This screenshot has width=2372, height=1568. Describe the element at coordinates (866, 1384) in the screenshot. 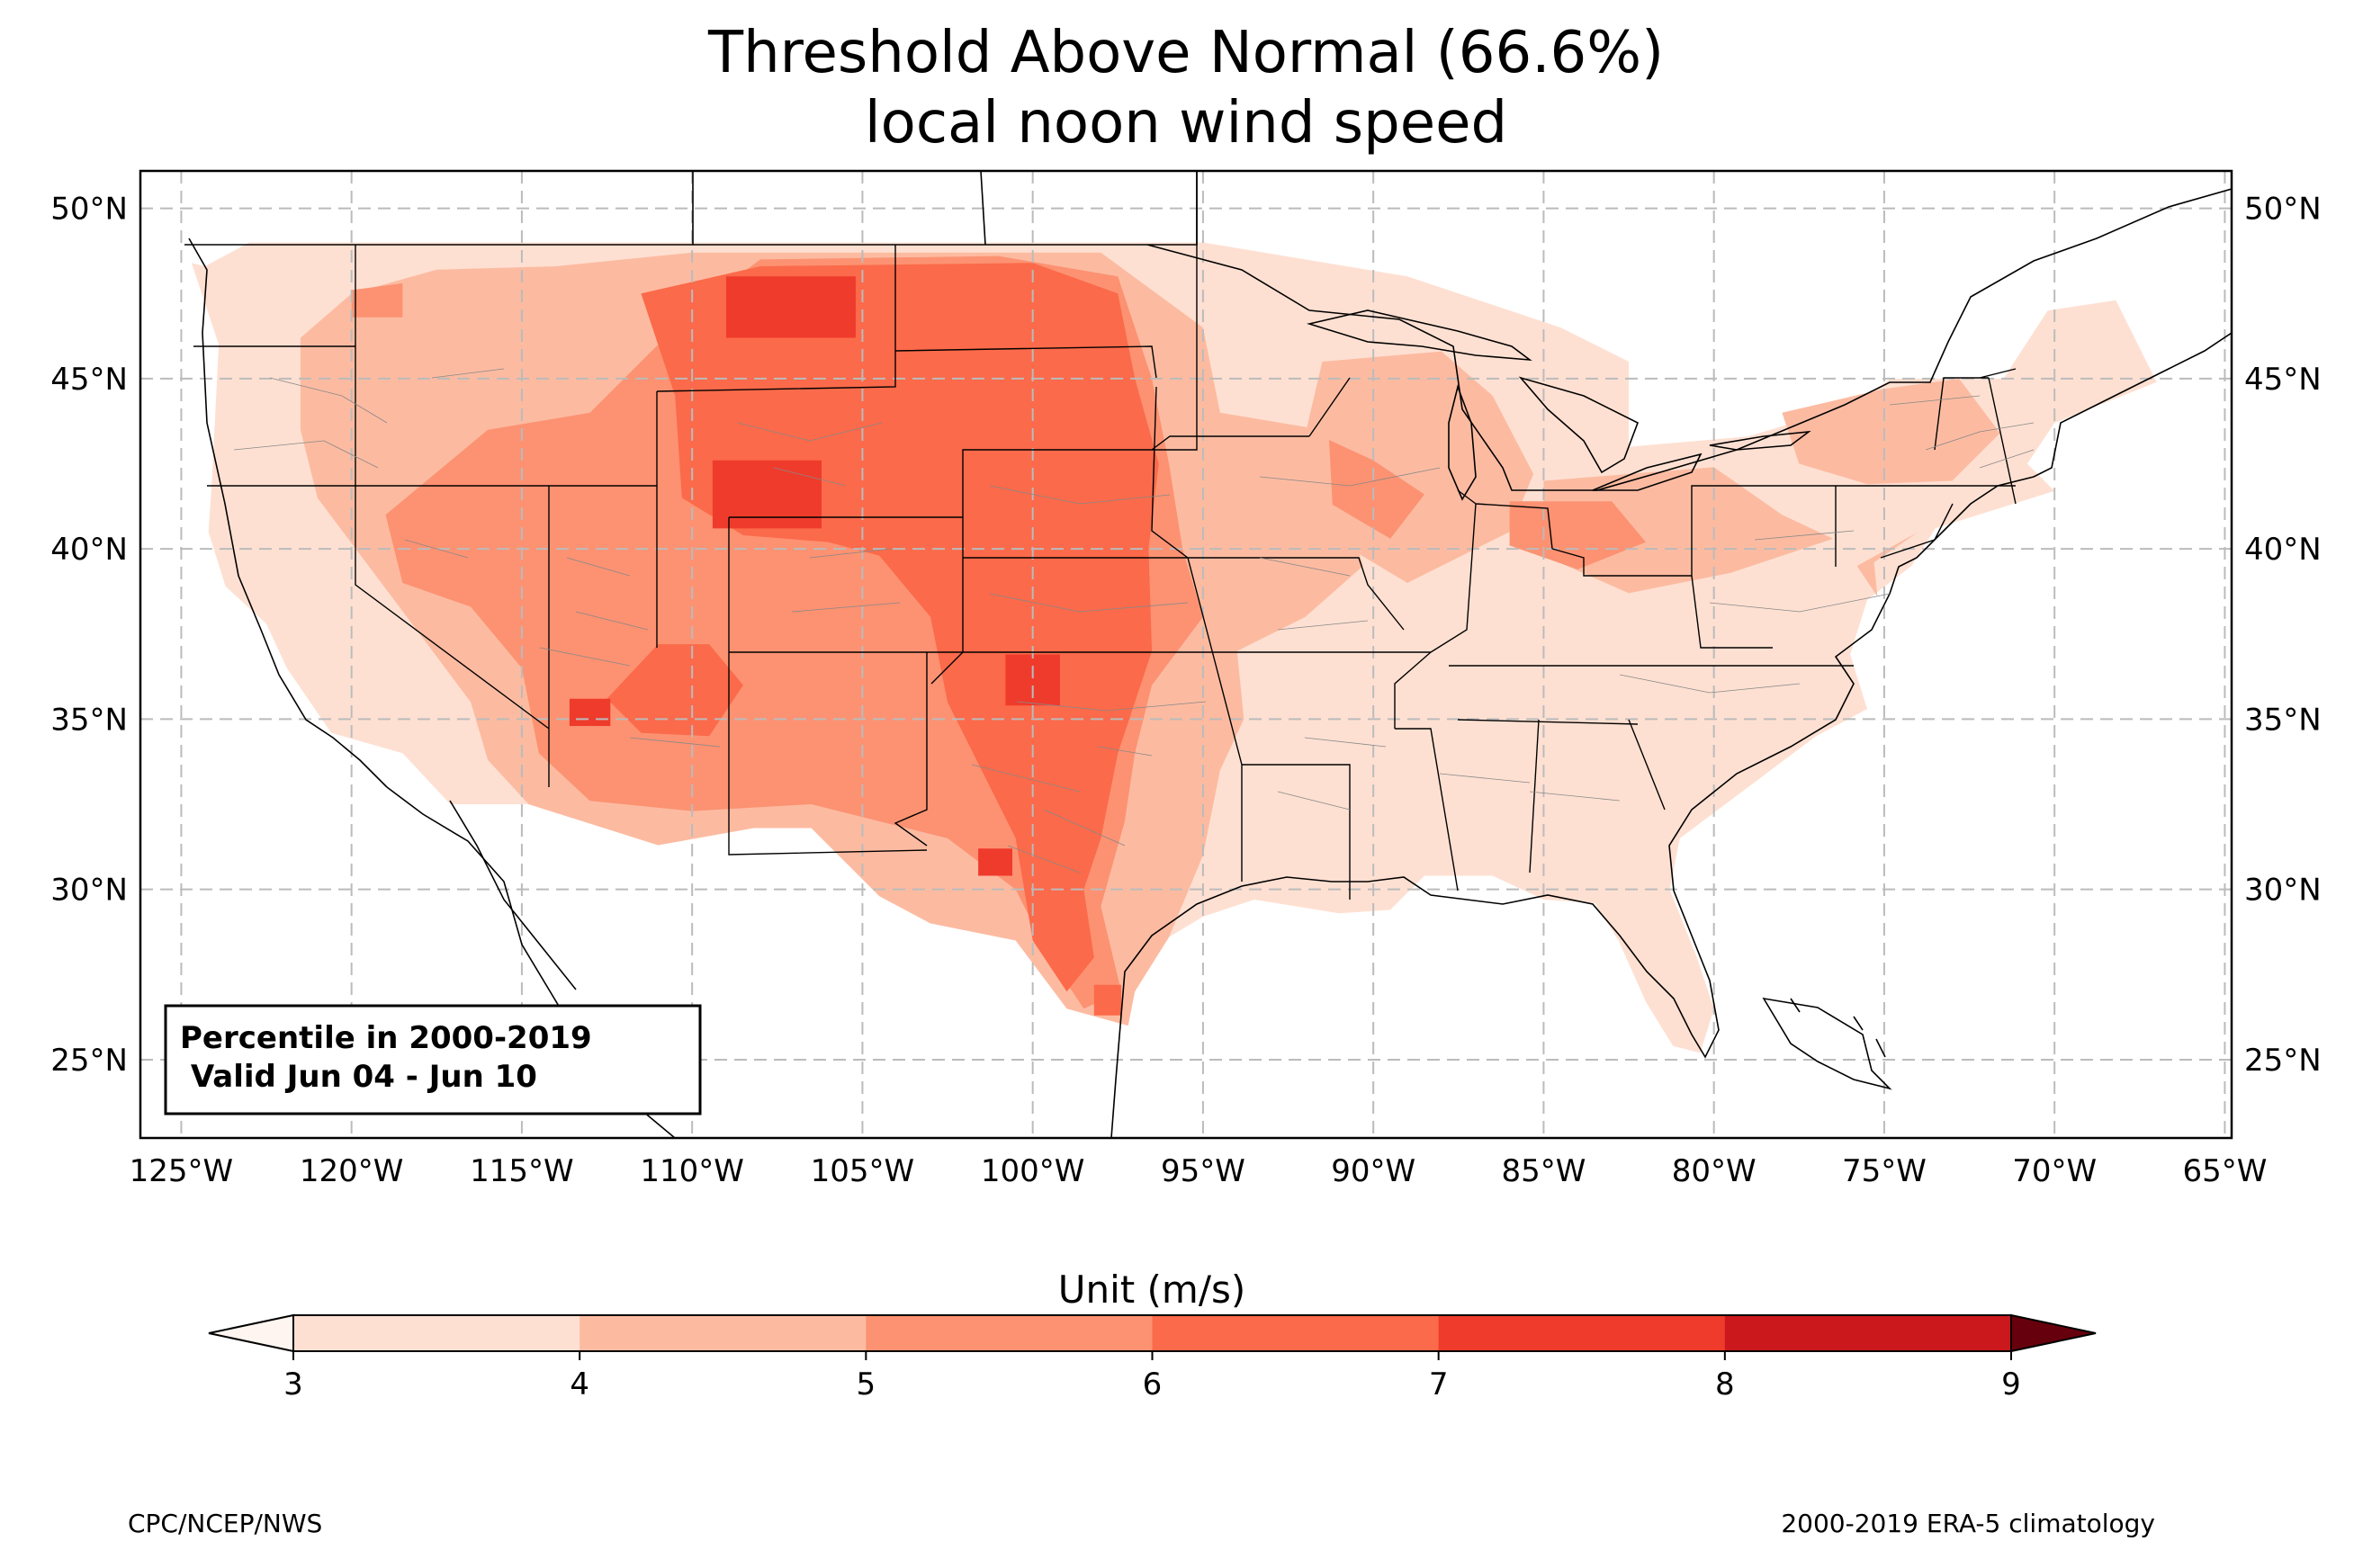

I see `colorbar-tick-label: 5` at that location.